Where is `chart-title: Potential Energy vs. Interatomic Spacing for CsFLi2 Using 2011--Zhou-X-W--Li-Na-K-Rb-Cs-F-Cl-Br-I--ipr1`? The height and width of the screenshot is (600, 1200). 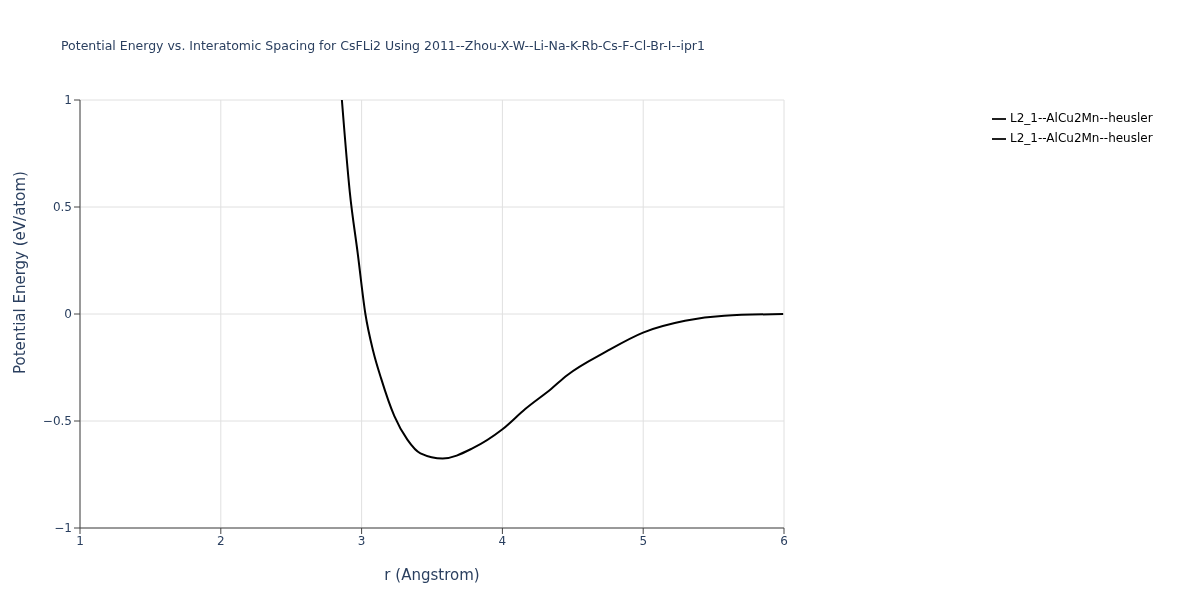
chart-title: Potential Energy vs. Interatomic Spacing for CsFLi2 Using 2011--Zhou-X-W--Li-Na-K-Rb-Cs-F-Cl-Br-I--ipr1 is located at coordinates (383, 45).